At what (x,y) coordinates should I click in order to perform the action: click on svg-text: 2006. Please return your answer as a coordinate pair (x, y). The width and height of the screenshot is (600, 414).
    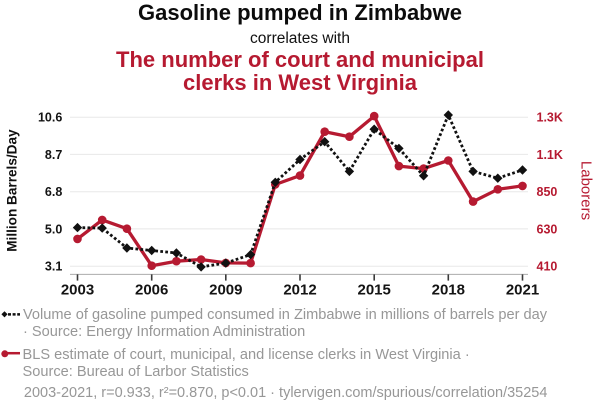
    Looking at the image, I should click on (151, 290).